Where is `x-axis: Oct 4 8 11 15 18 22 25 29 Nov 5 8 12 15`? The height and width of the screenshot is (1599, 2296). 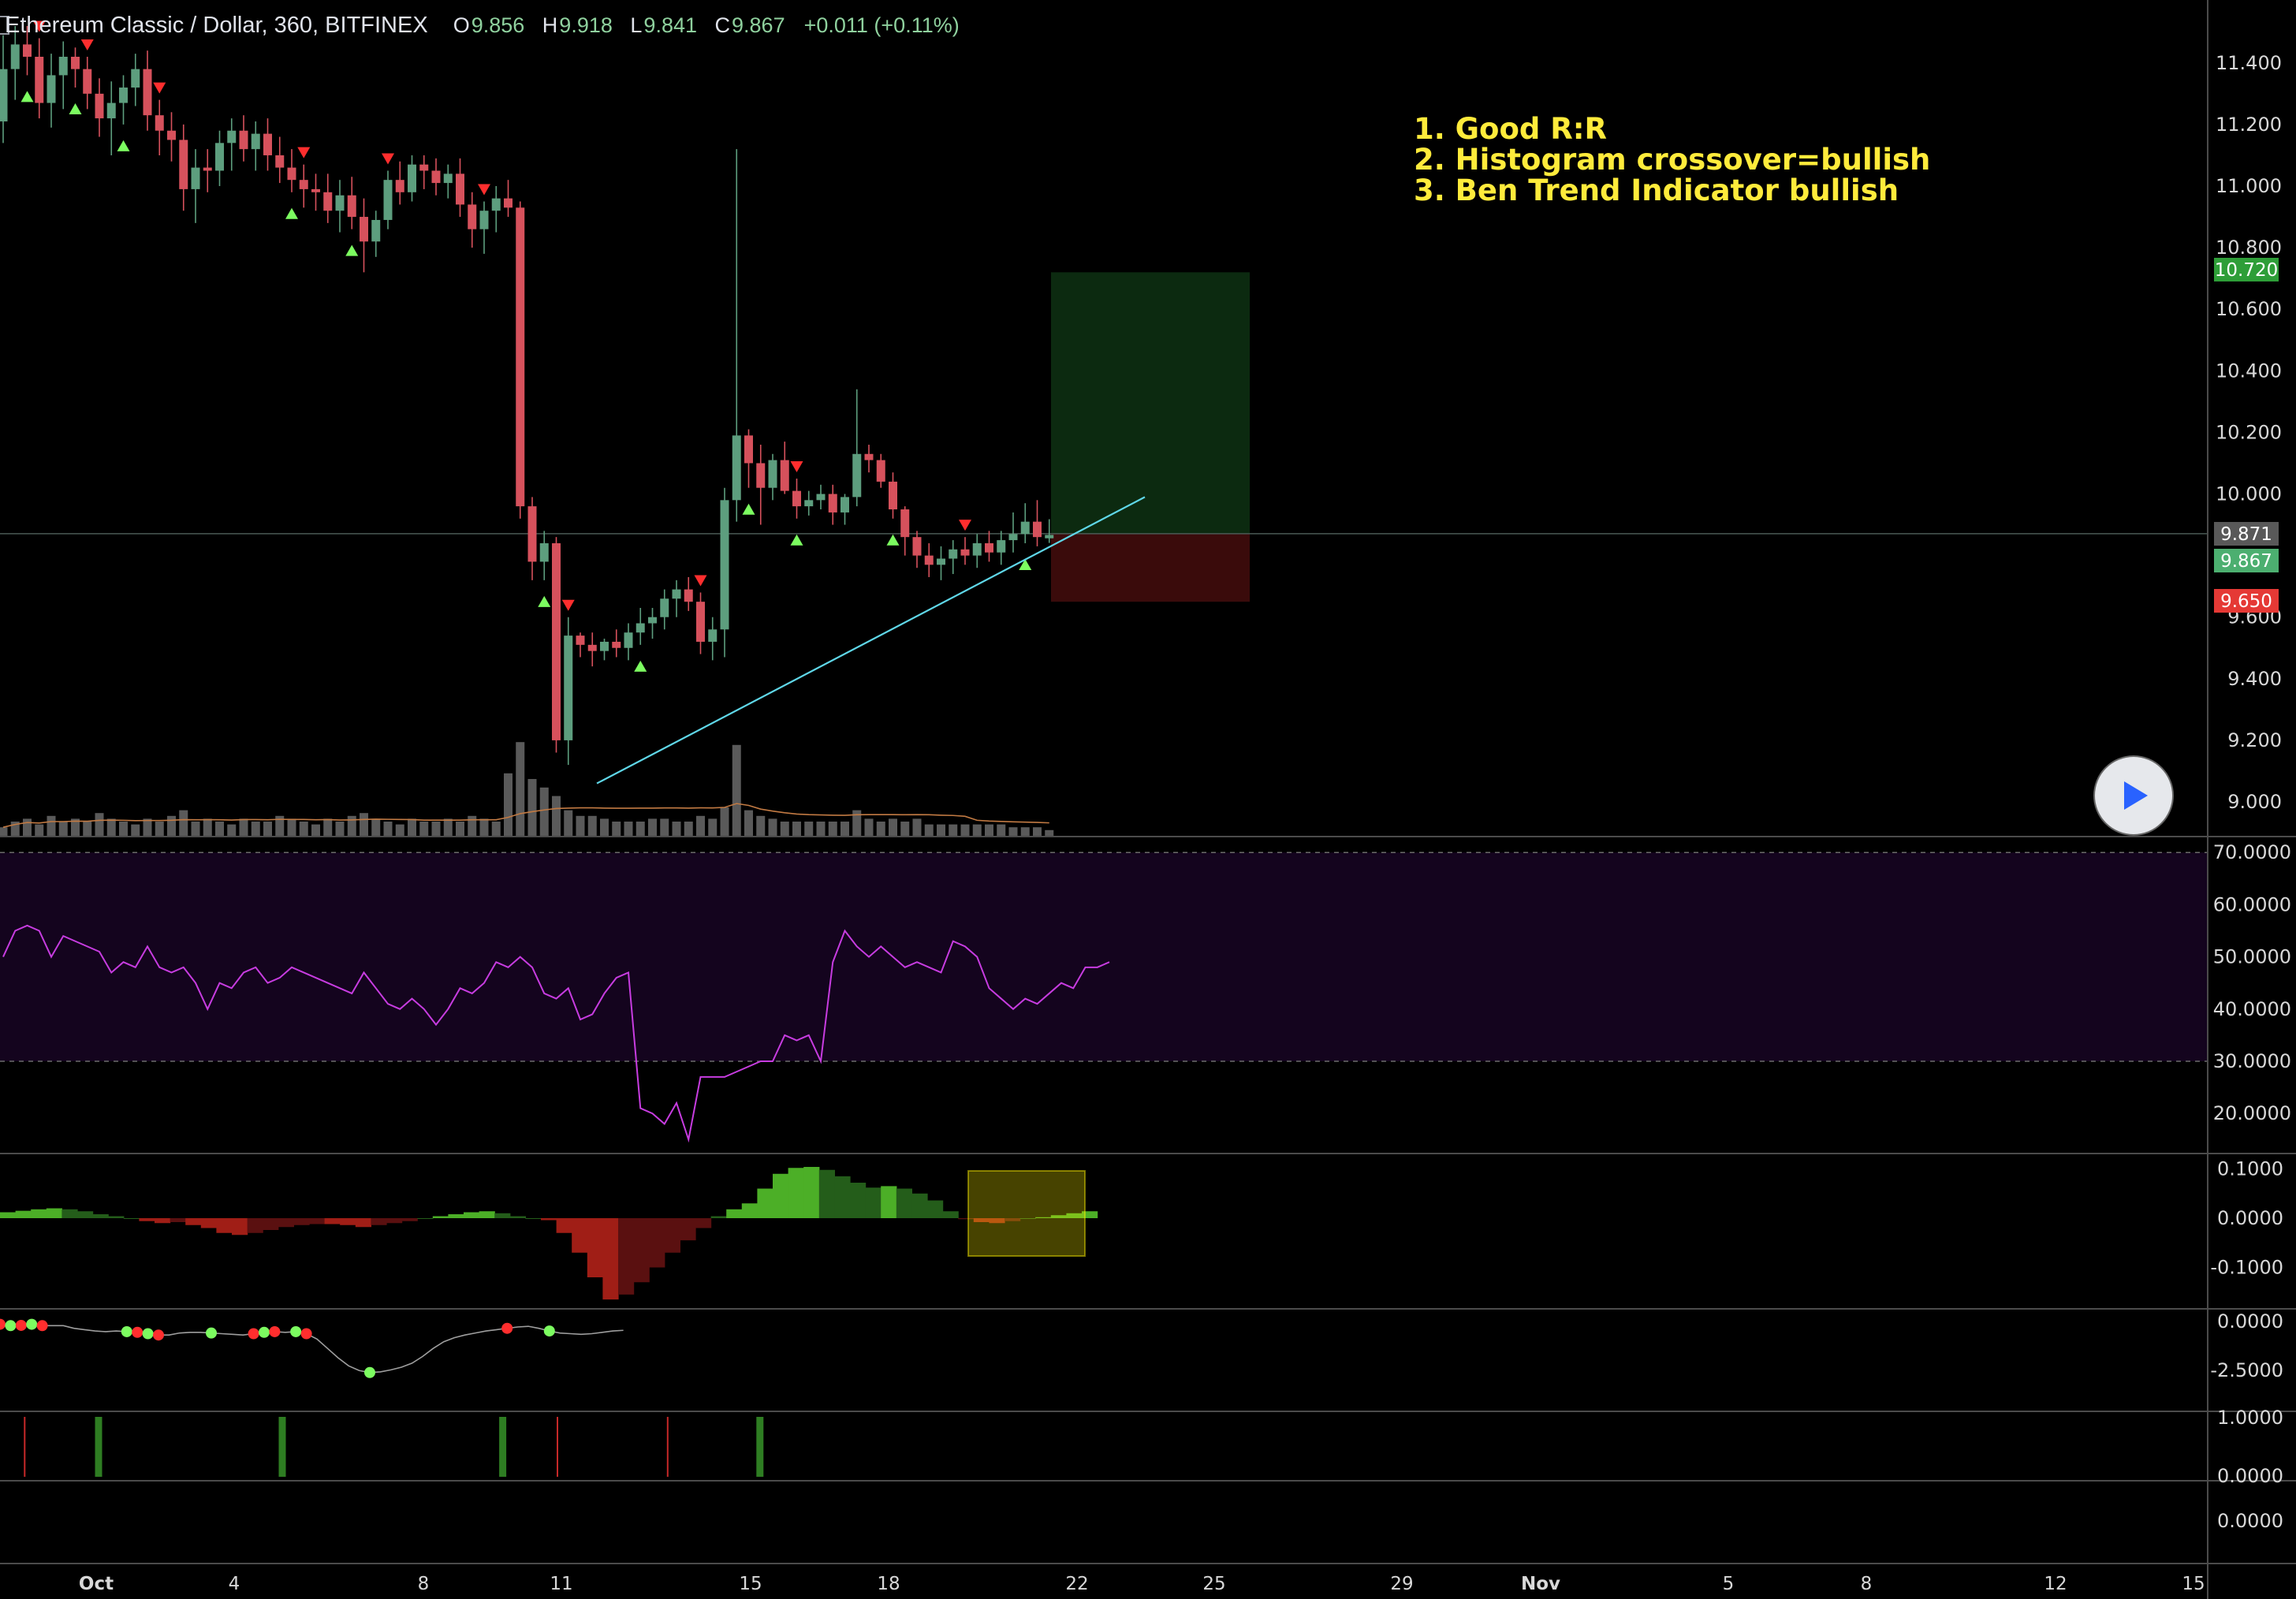
x-axis: Oct 4 8 11 15 18 22 25 29 Nov 5 8 12 15 is located at coordinates (1142, 1584).